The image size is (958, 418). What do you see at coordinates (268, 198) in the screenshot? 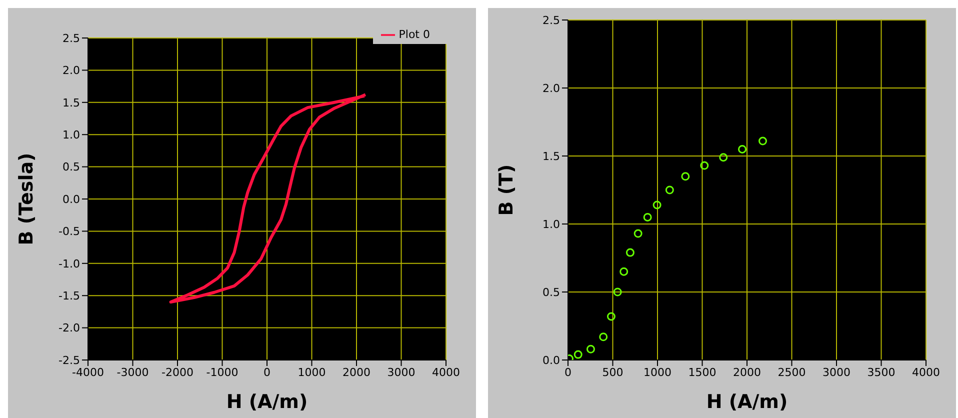
I see `line-series` at bounding box center [268, 198].